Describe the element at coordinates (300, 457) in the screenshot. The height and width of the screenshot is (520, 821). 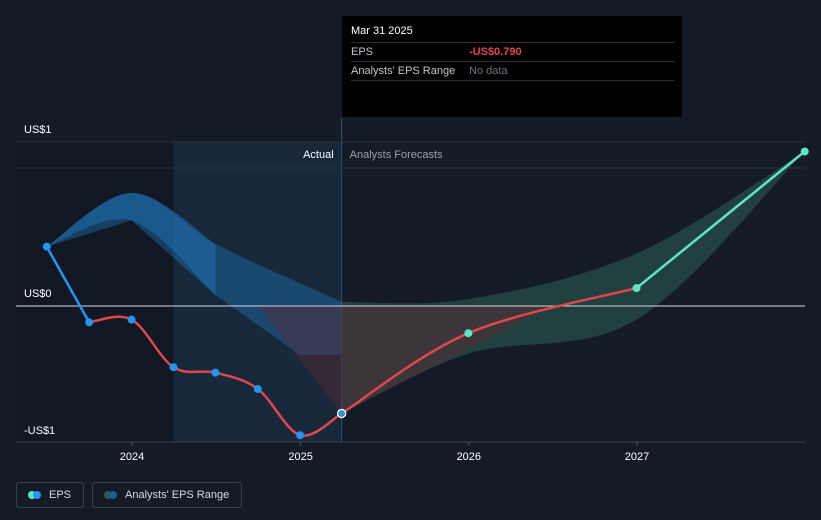
I see `x-tick-label: 2025` at that location.